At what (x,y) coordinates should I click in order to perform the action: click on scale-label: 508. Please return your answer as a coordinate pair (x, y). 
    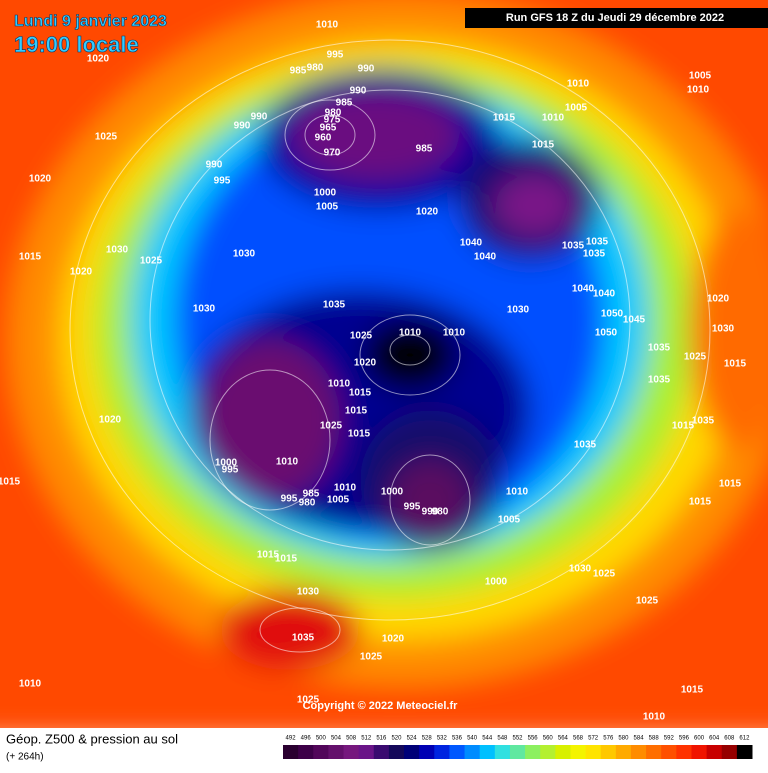
    Looking at the image, I should click on (351, 739).